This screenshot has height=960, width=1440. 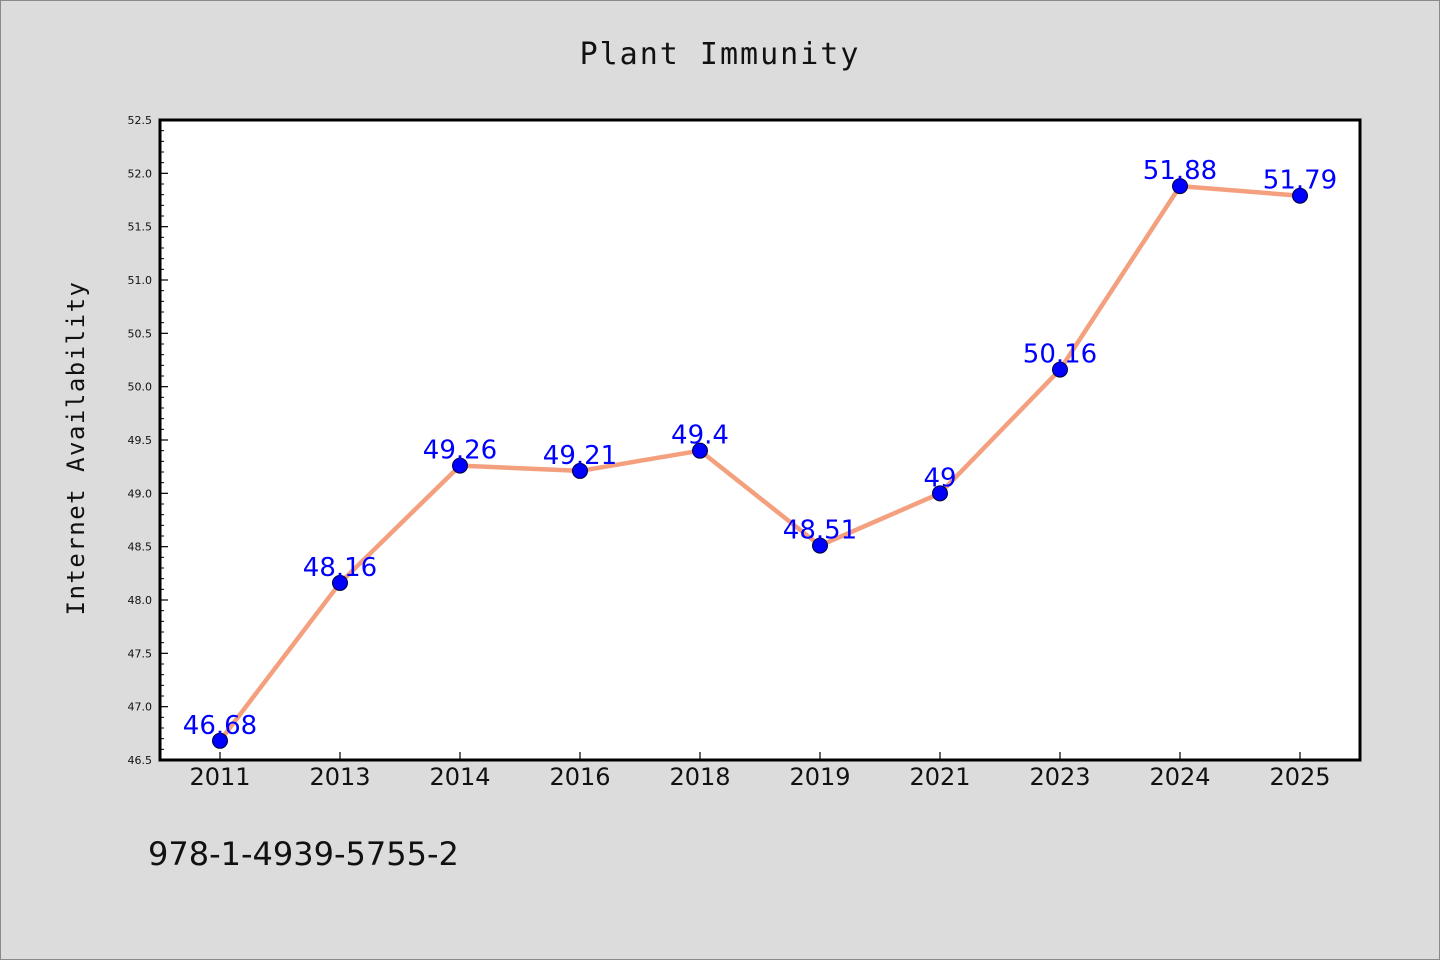 I want to click on y-tick-label: 49.5, so click(x=140, y=440).